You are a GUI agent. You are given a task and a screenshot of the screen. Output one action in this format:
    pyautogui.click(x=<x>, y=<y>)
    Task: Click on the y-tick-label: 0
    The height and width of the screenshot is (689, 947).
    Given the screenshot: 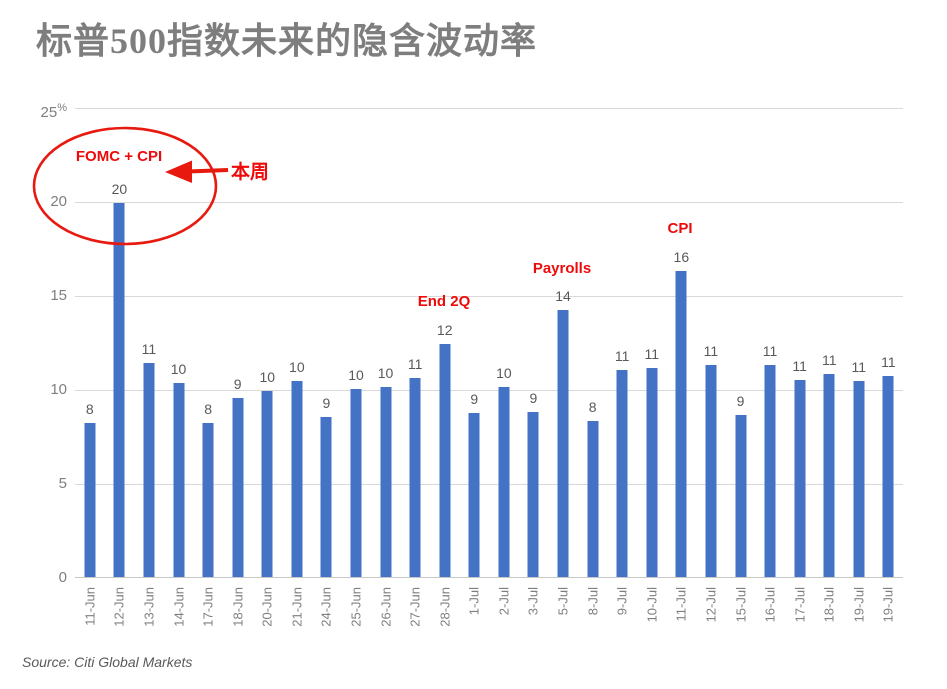 What is the action you would take?
    pyautogui.click(x=62, y=577)
    